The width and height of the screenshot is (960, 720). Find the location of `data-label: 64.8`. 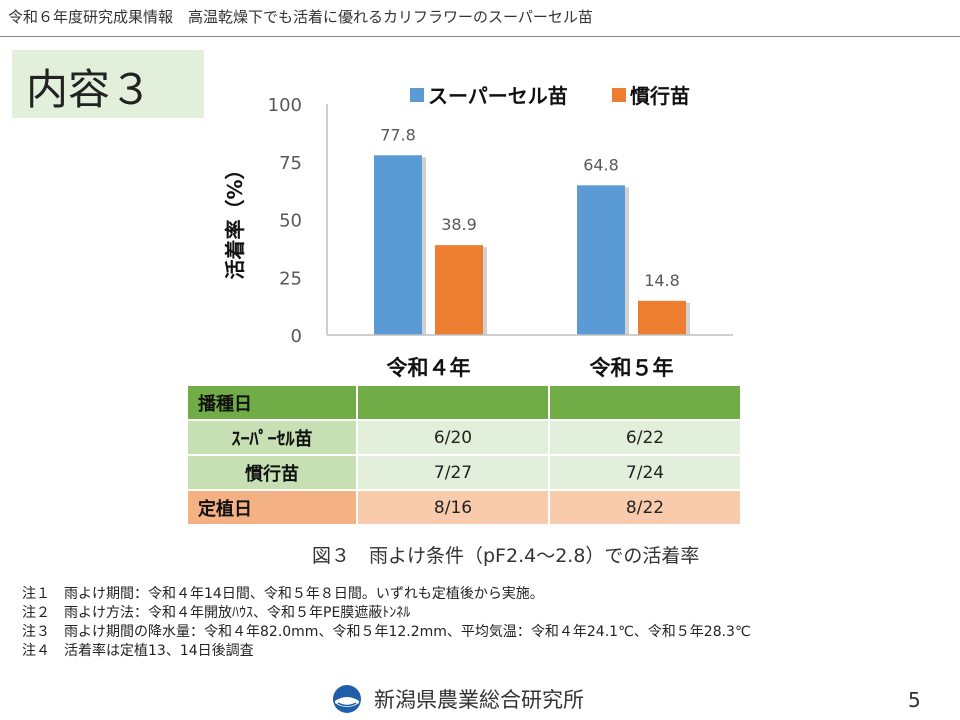

data-label: 64.8 is located at coordinates (601, 164).